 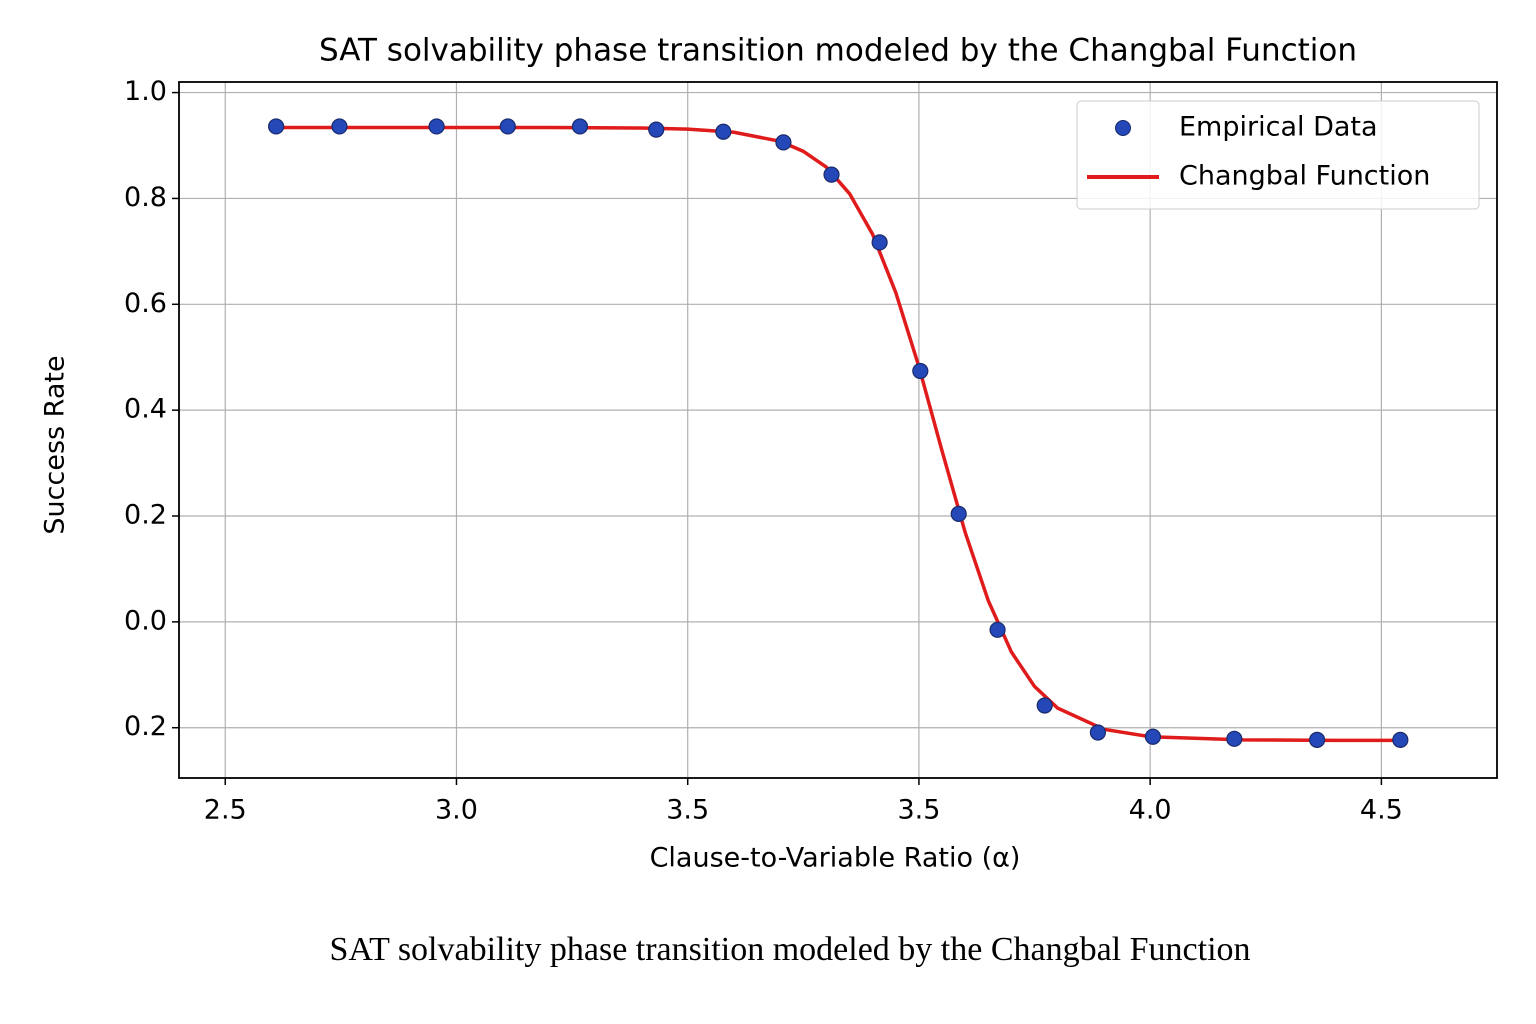 What do you see at coordinates (1381, 810) in the screenshot?
I see `x-tick-label: 4.5` at bounding box center [1381, 810].